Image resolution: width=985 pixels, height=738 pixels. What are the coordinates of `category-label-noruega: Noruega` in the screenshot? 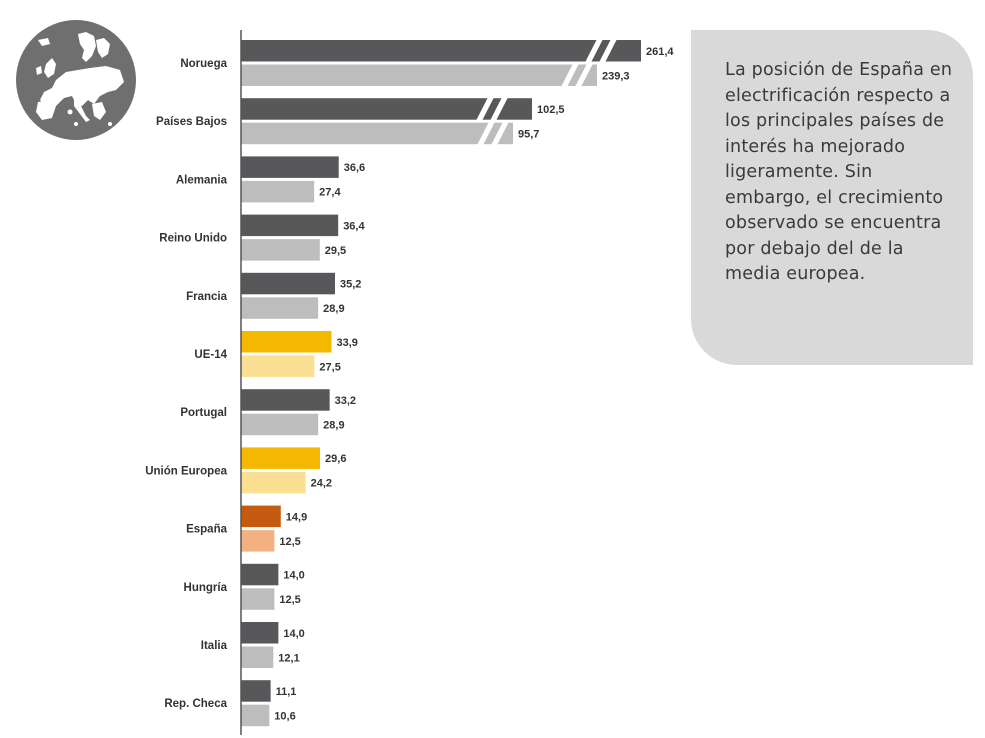 It's located at (203, 64).